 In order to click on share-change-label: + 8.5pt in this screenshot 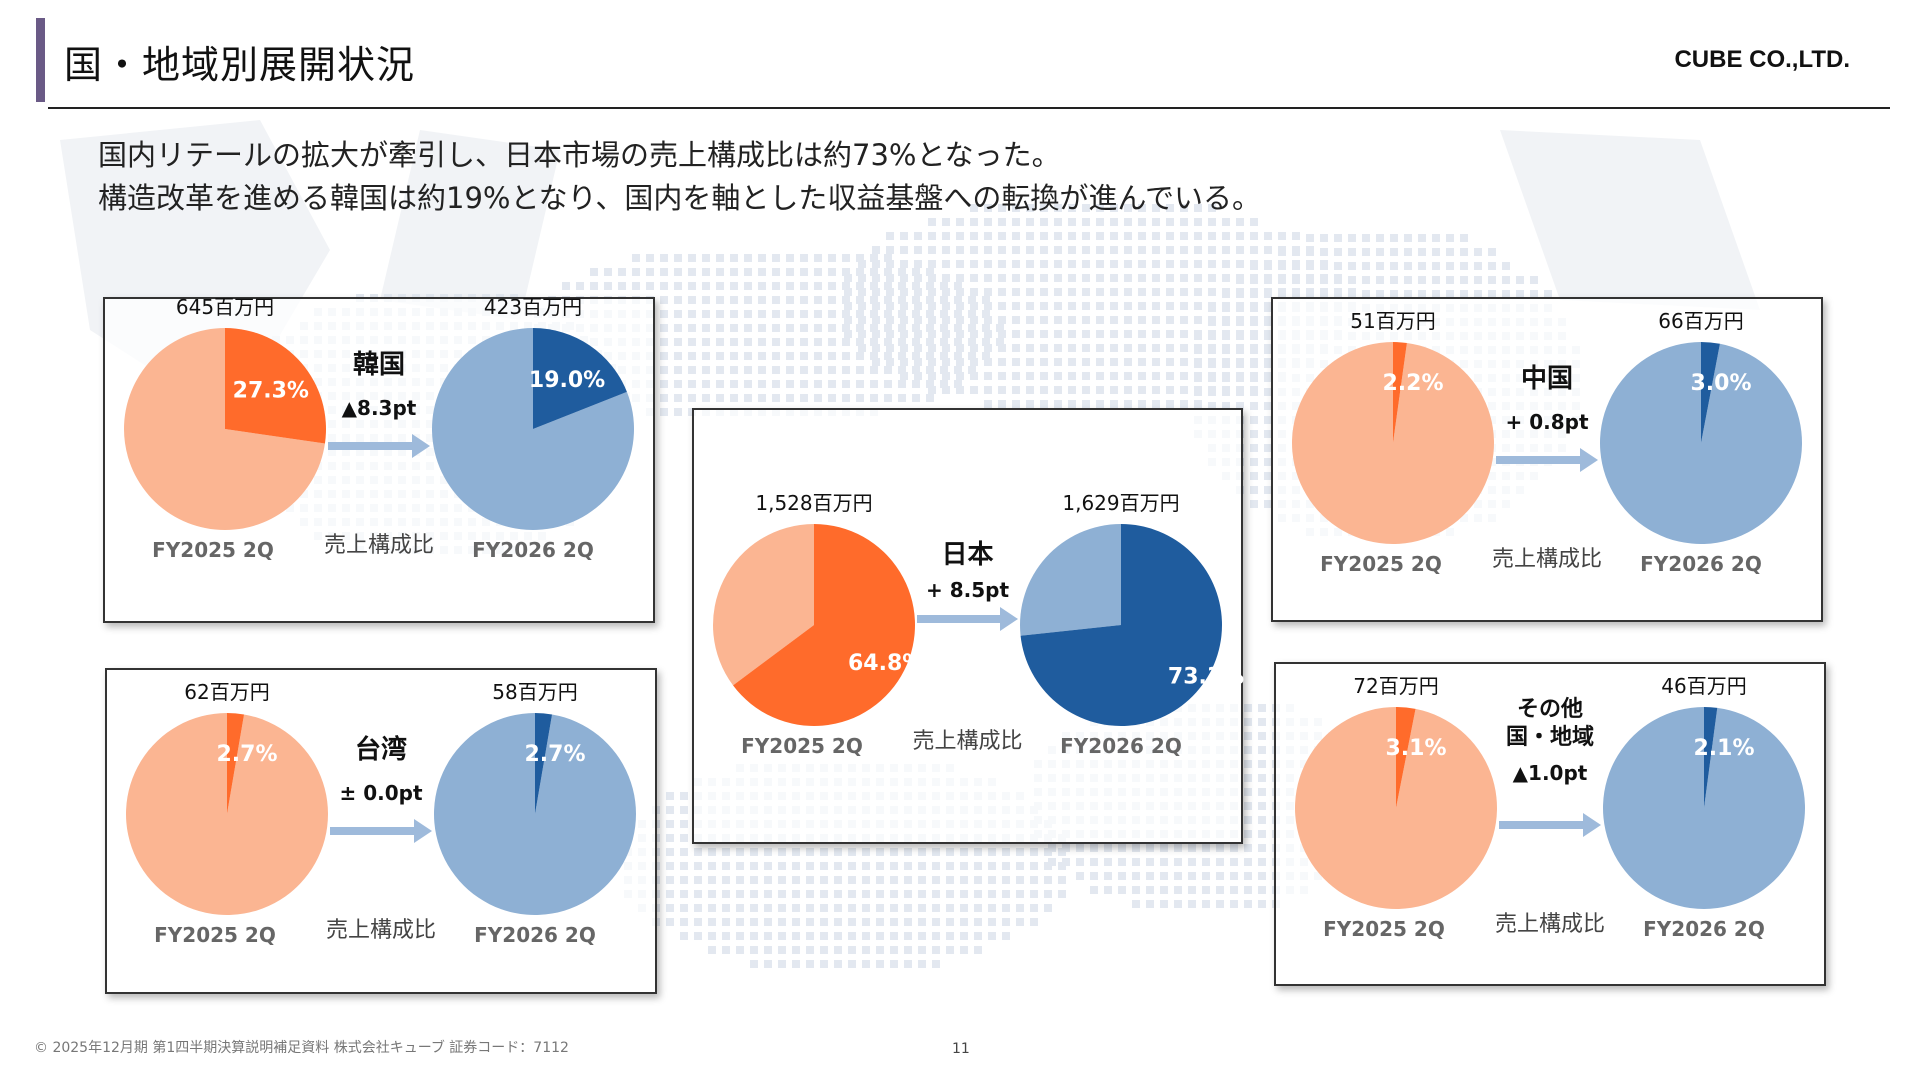, I will do `click(967, 590)`.